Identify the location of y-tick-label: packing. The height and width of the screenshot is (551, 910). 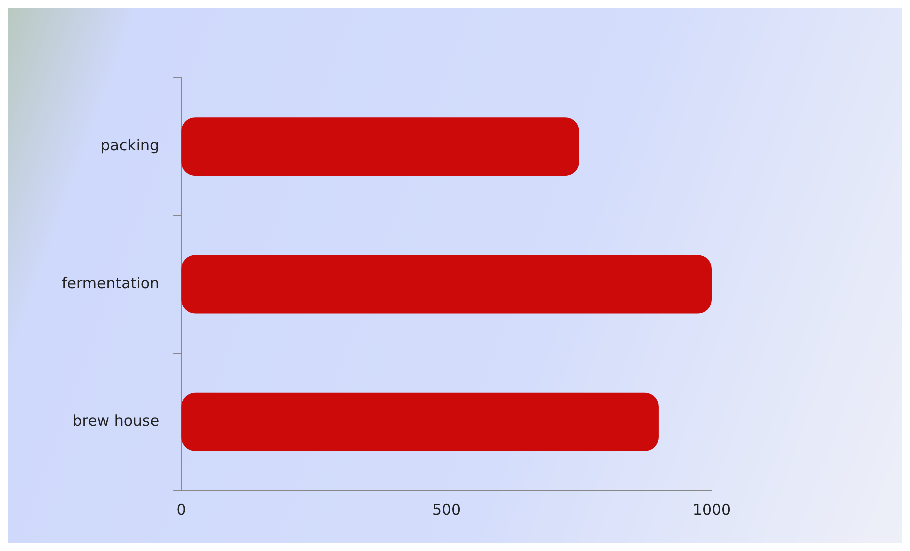
(130, 145).